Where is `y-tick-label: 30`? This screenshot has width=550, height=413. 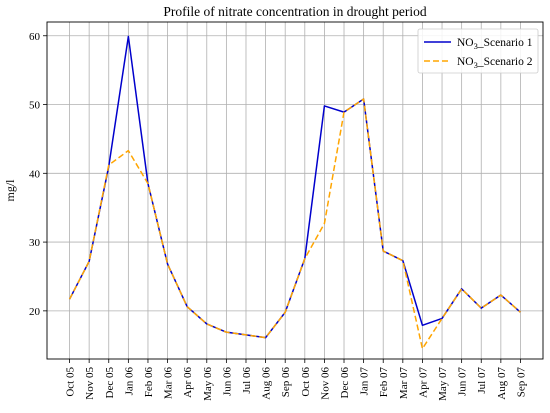 y-tick-label: 30 is located at coordinates (35, 243).